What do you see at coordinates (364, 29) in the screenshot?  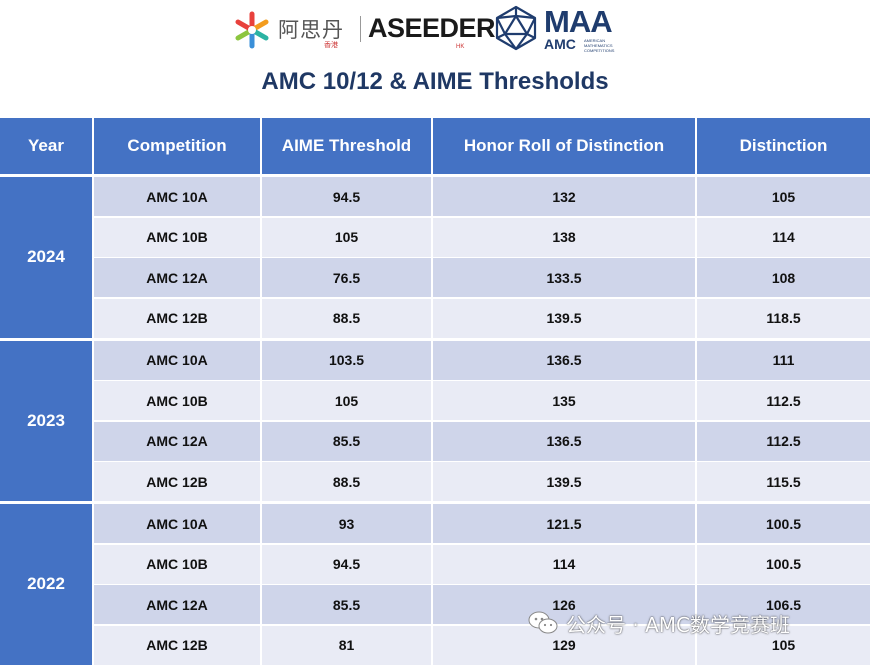 I see `aseeder-logo: 阿思丹 香港 ASEEDER HK` at bounding box center [364, 29].